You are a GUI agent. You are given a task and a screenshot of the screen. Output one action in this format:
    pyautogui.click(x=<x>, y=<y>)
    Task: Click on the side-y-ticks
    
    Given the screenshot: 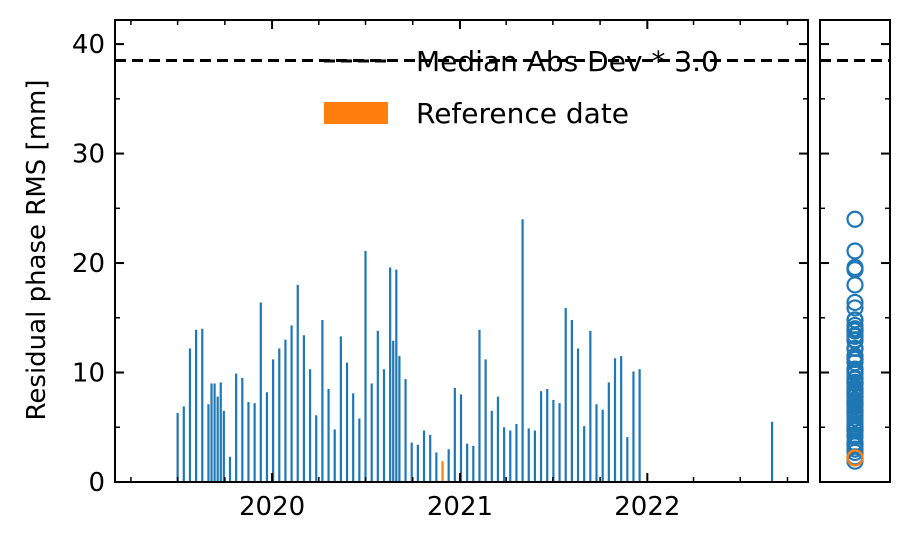 What is the action you would take?
    pyautogui.click(x=855, y=263)
    